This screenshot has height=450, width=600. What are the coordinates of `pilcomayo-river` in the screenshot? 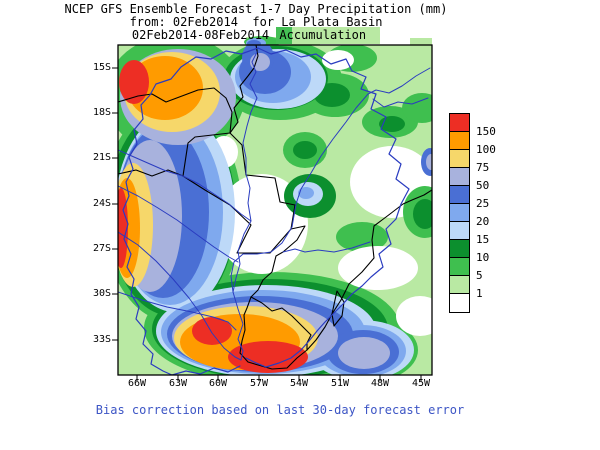 It's located at (185, 185).